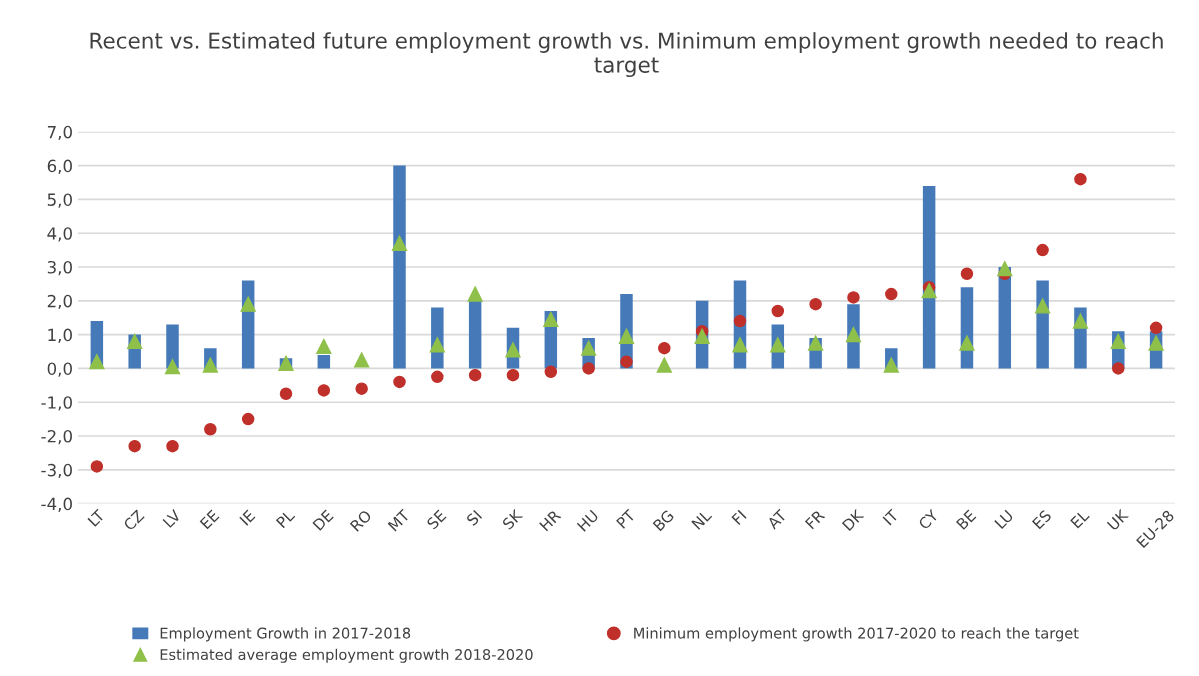 The height and width of the screenshot is (676, 1199). I want to click on x-tick-label: BG, so click(663, 520).